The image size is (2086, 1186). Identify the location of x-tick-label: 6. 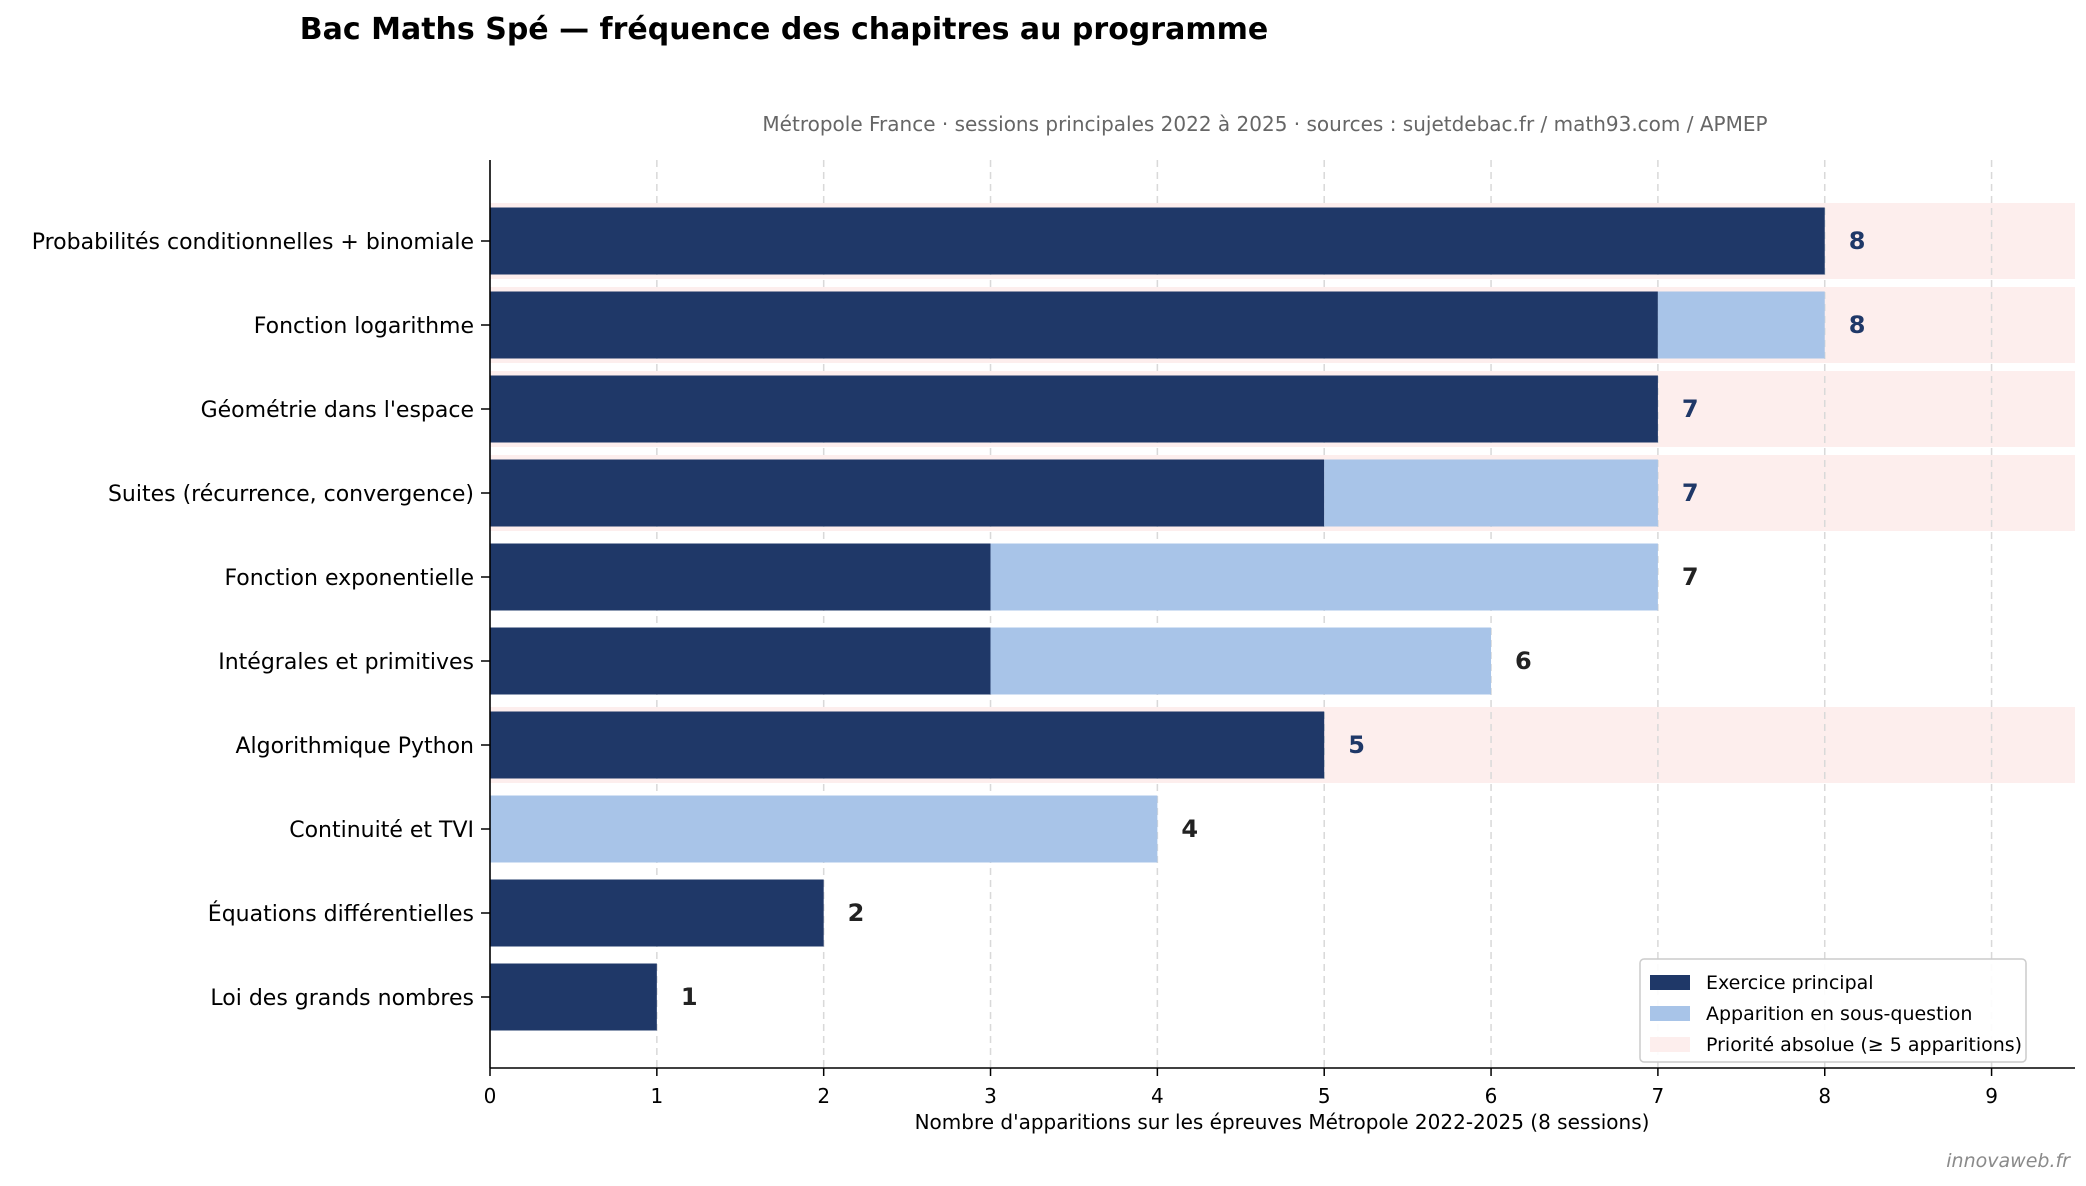
(1491, 1096).